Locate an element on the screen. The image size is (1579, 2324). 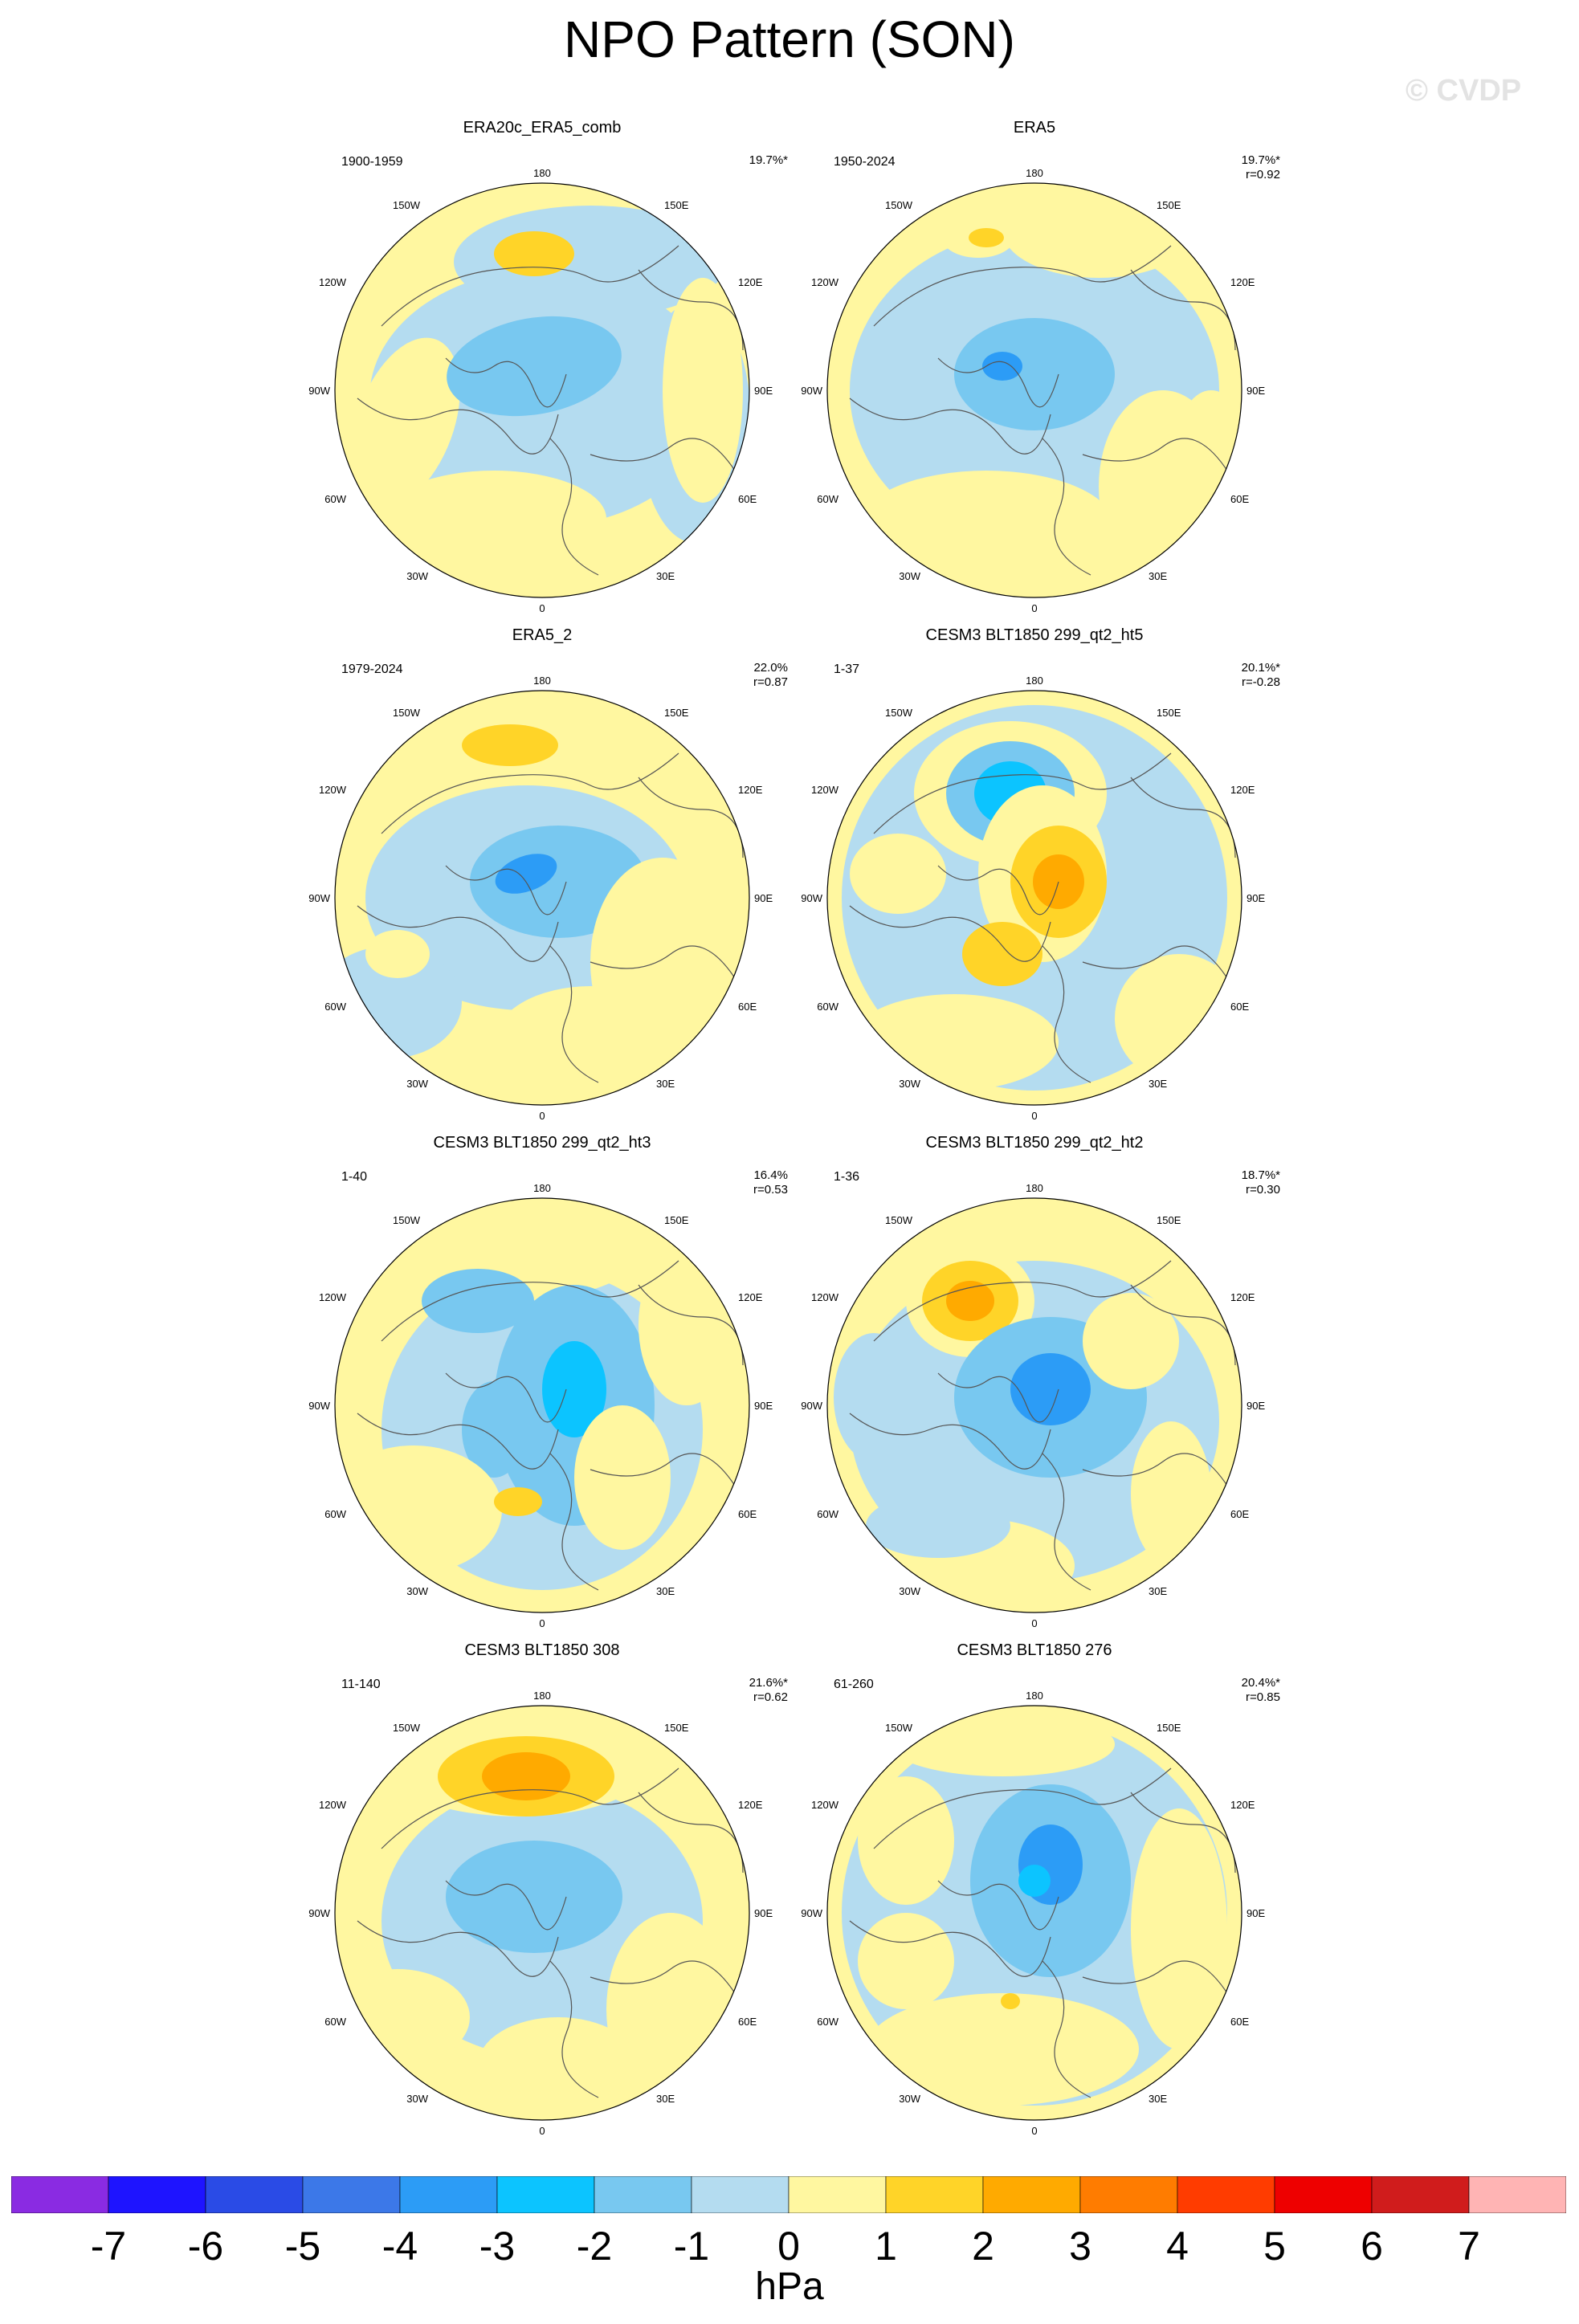
colorbar-tick-label: -1 is located at coordinates (691, 2247).